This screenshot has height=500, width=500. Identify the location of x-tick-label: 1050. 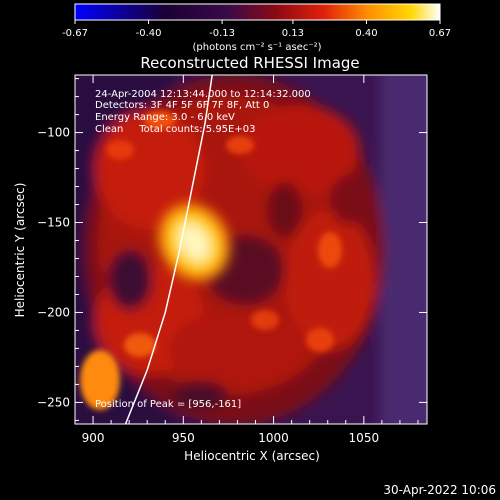
(364, 438).